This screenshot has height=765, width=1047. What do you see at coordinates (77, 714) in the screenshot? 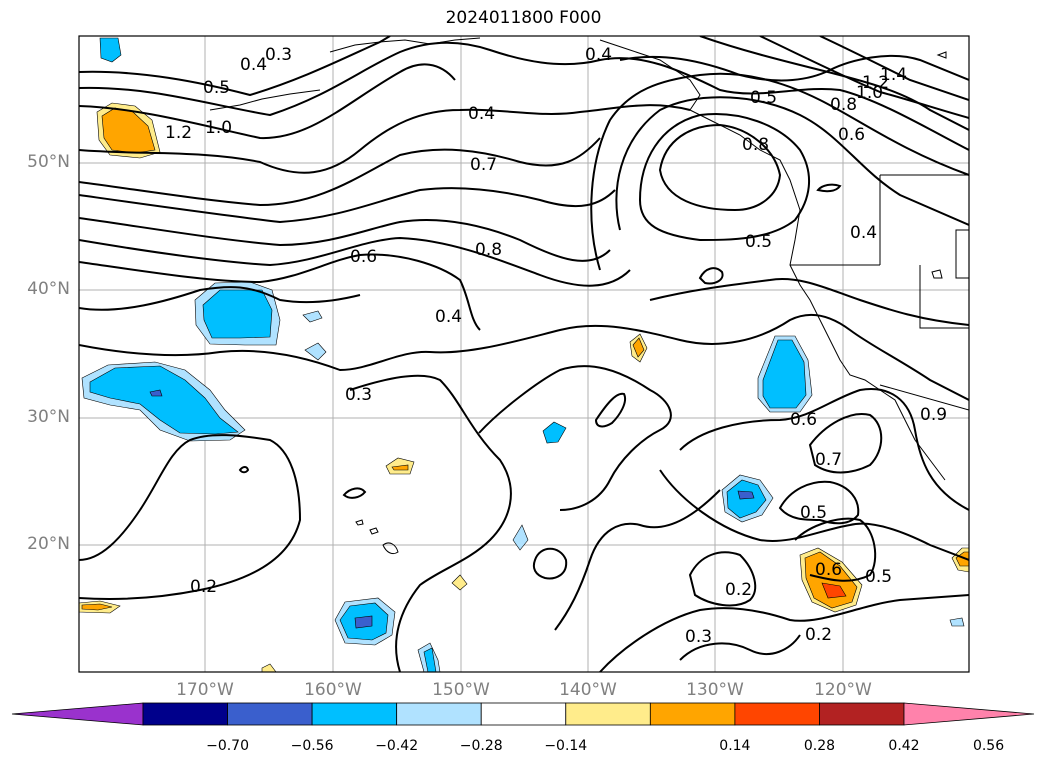
I see `colorbar-extend-min` at bounding box center [77, 714].